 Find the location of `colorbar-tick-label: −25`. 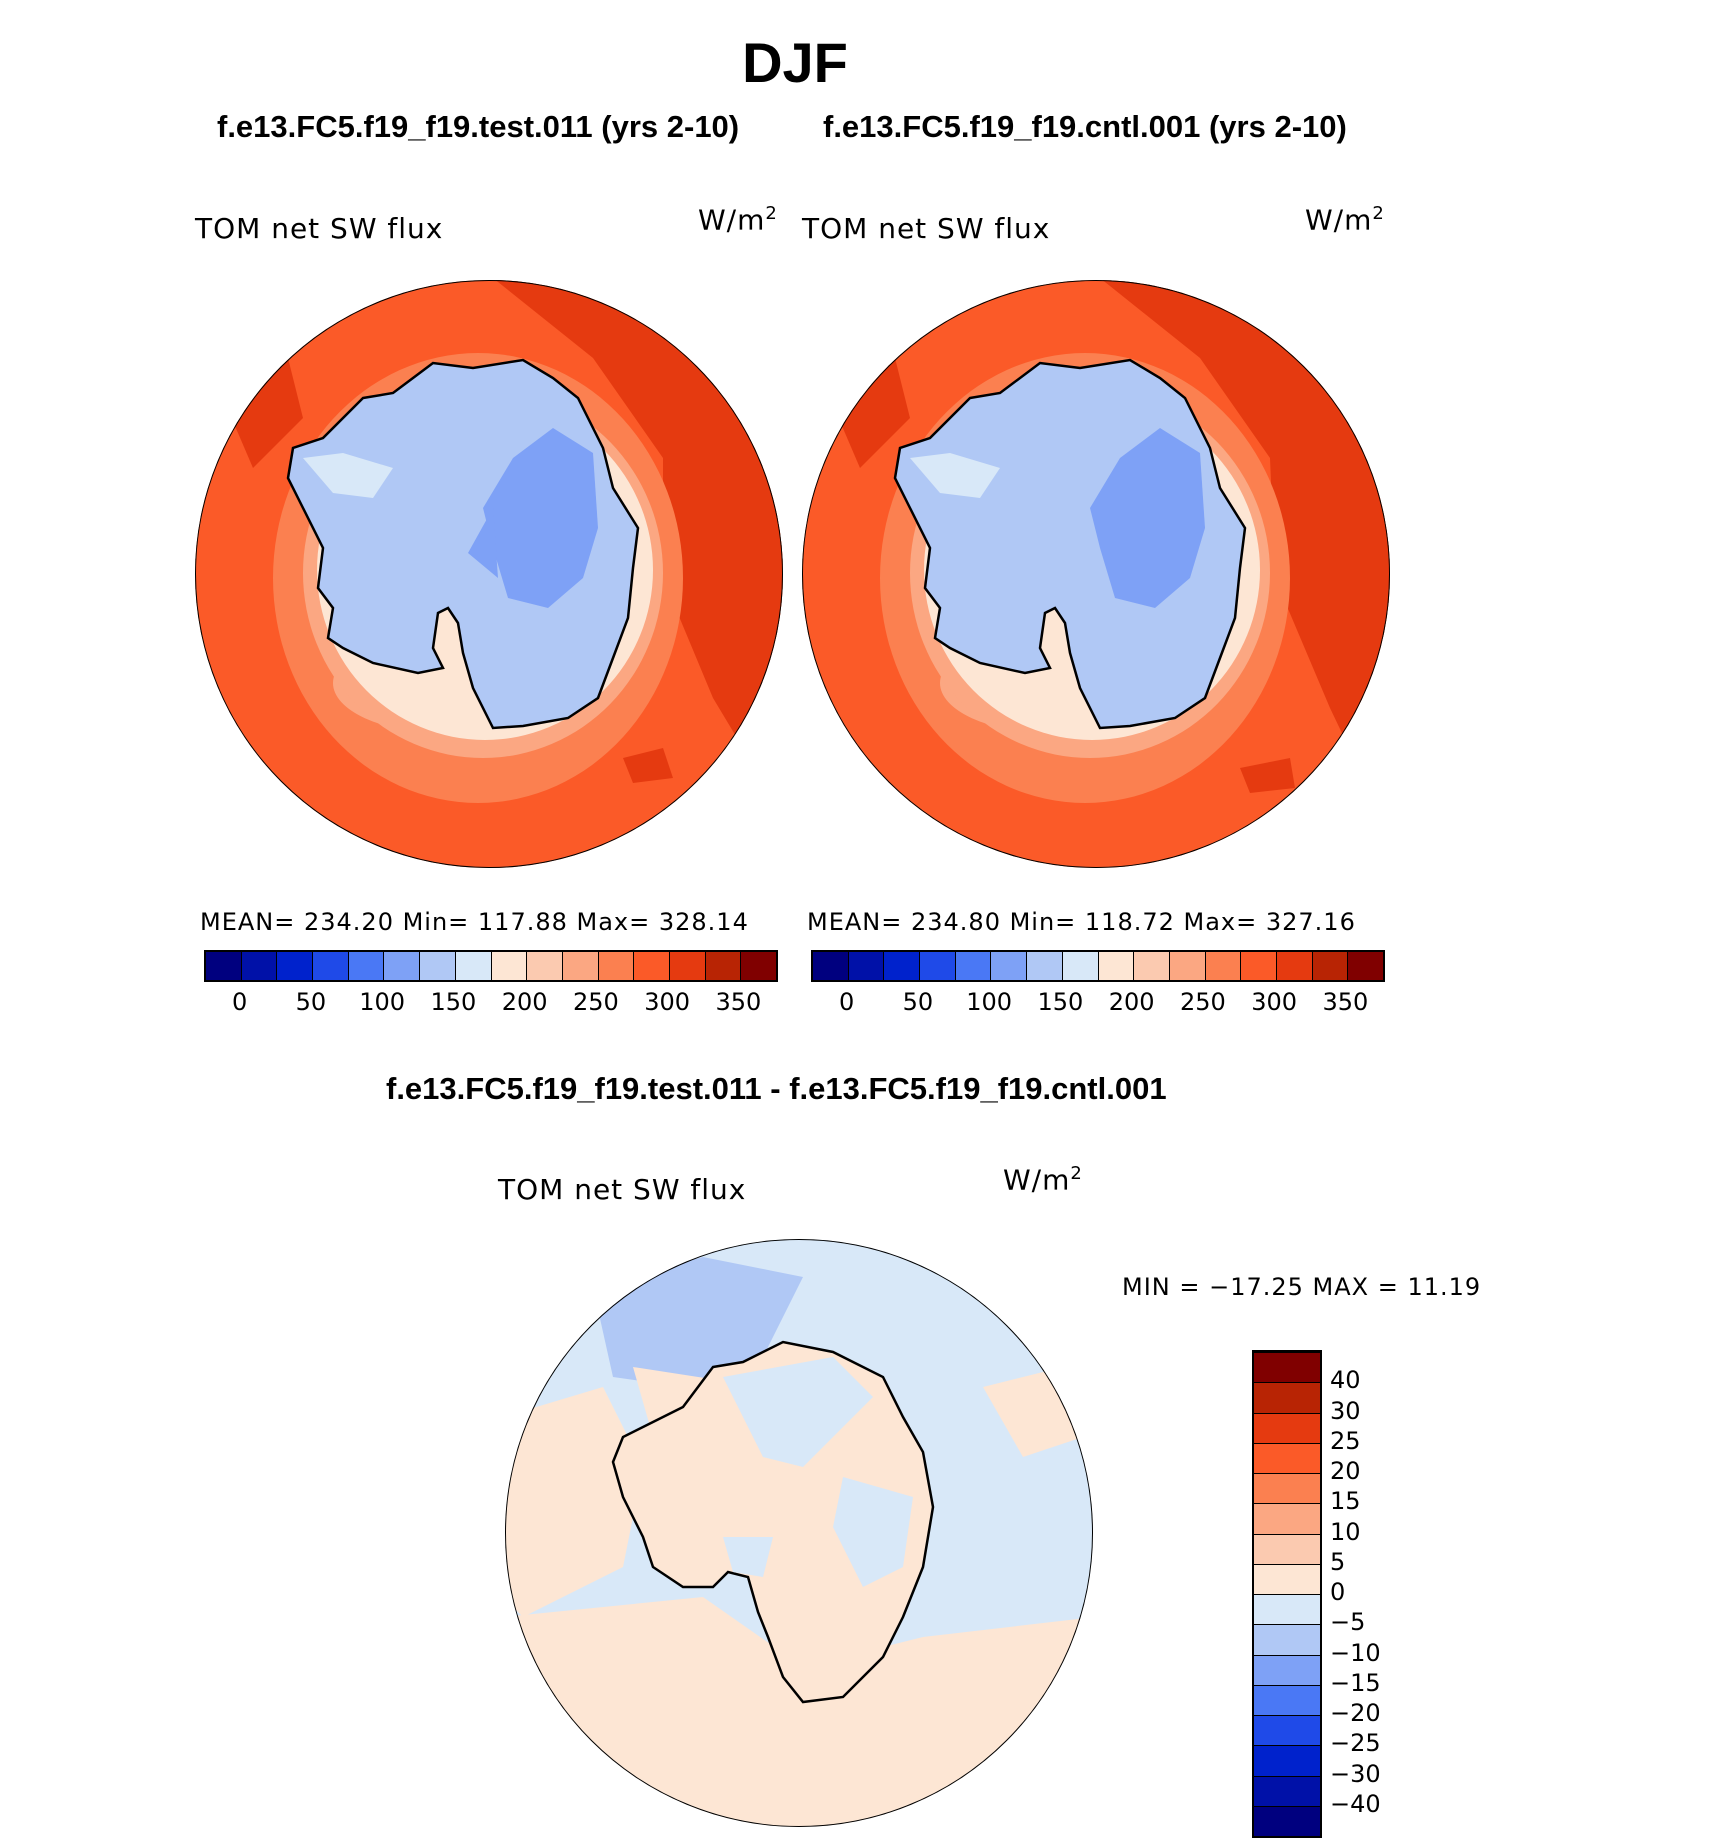

colorbar-tick-label: −25 is located at coordinates (1355, 1743).